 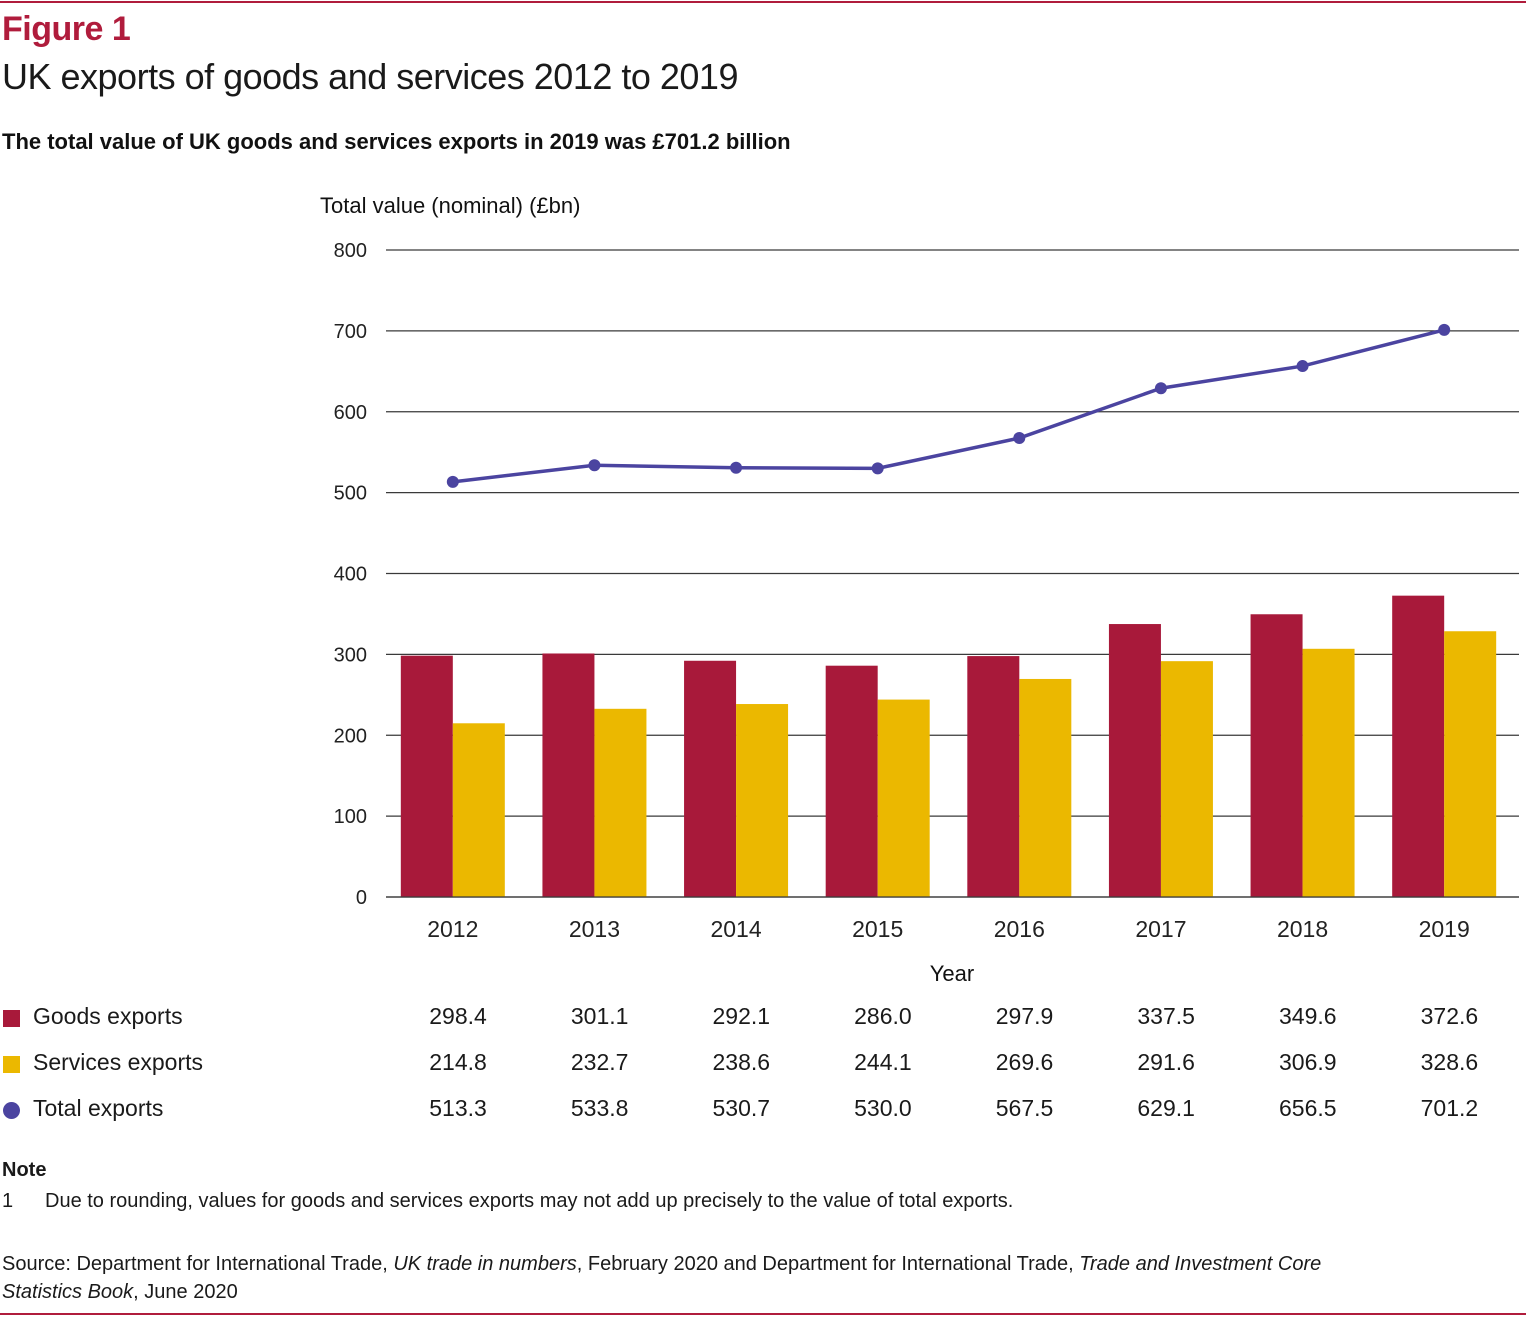 I want to click on x-tick-label: 2016, so click(x=1019, y=929).